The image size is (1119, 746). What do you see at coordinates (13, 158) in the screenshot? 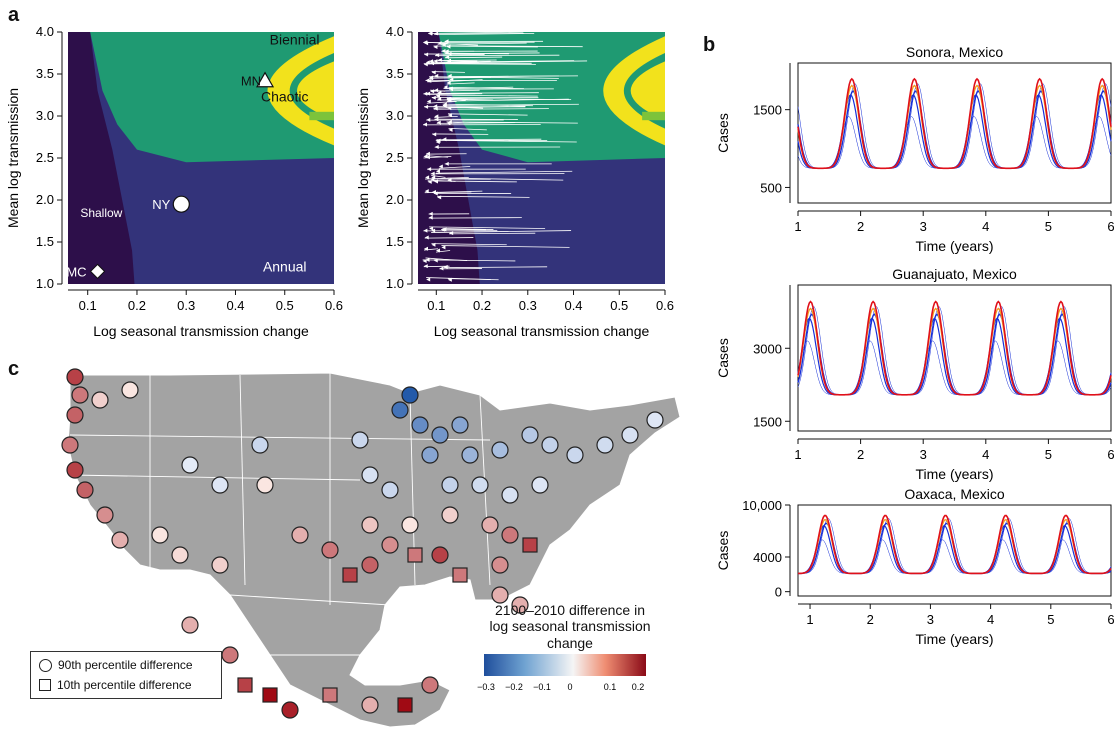
I see `y-axis-title: Mean log transmission` at bounding box center [13, 158].